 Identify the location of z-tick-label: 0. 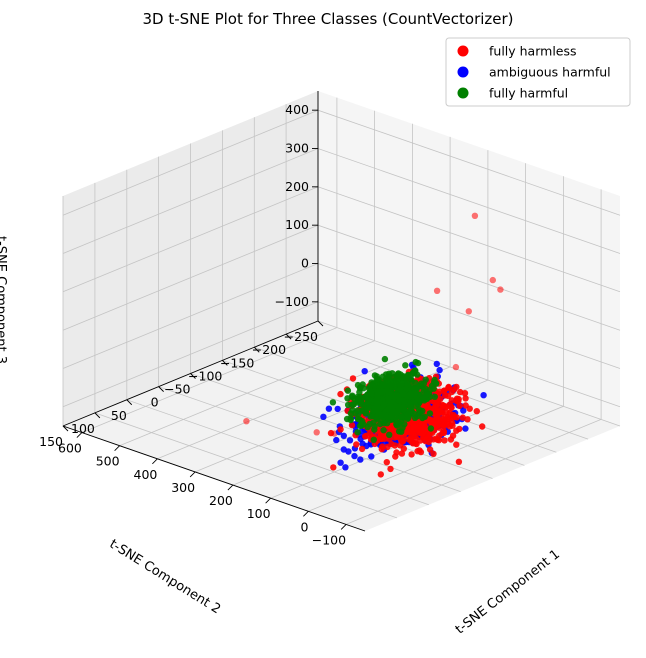
(305, 263).